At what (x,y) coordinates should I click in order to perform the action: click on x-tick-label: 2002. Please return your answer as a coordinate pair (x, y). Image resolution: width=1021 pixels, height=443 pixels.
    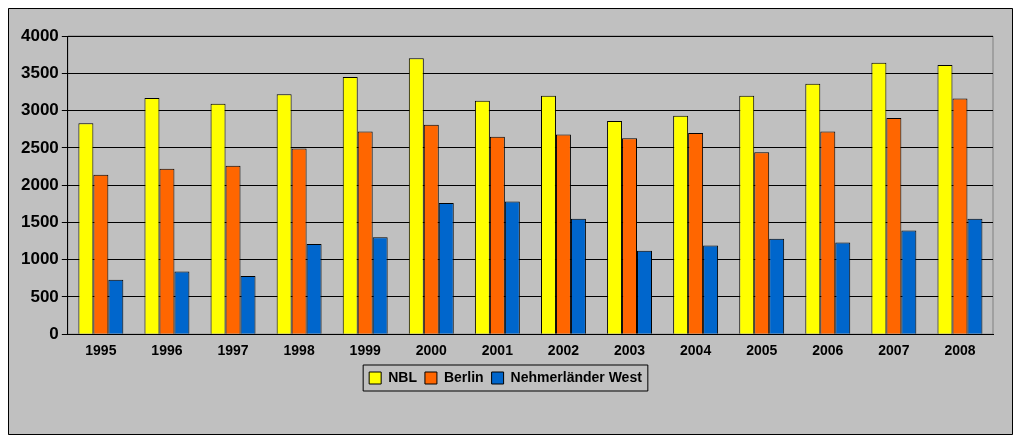
    Looking at the image, I should click on (563, 350).